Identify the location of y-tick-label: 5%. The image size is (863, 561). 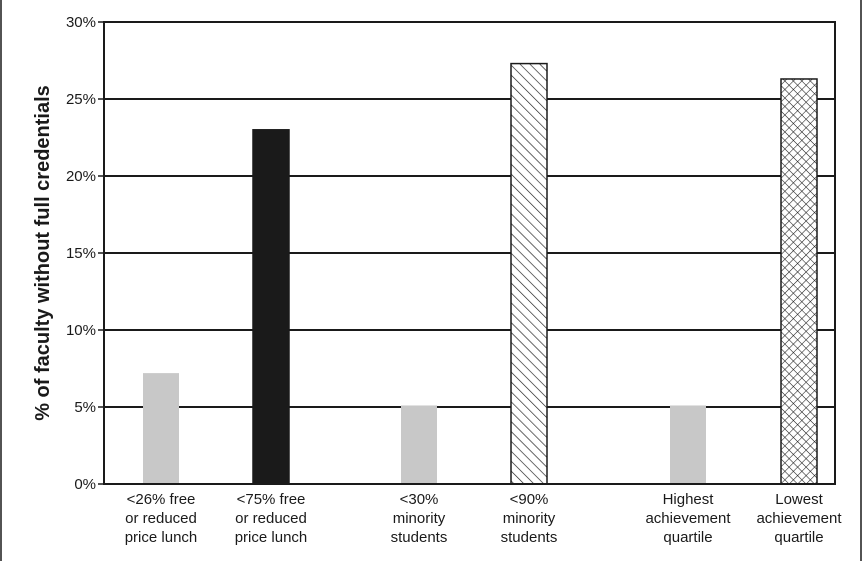
(85, 407).